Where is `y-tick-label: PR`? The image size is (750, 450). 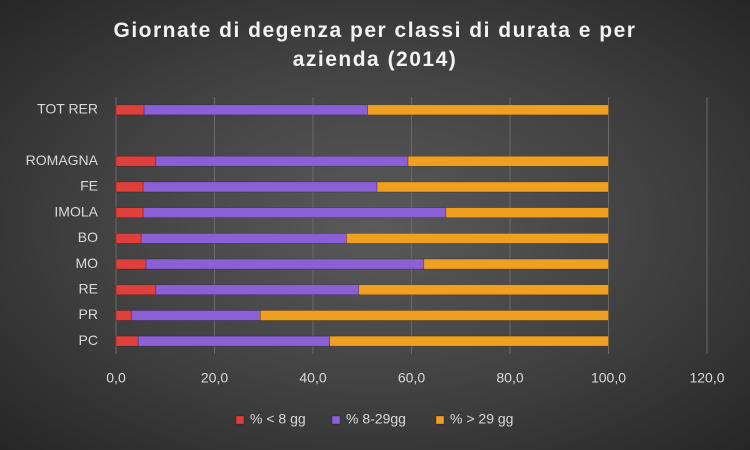 y-tick-label: PR is located at coordinates (88, 314).